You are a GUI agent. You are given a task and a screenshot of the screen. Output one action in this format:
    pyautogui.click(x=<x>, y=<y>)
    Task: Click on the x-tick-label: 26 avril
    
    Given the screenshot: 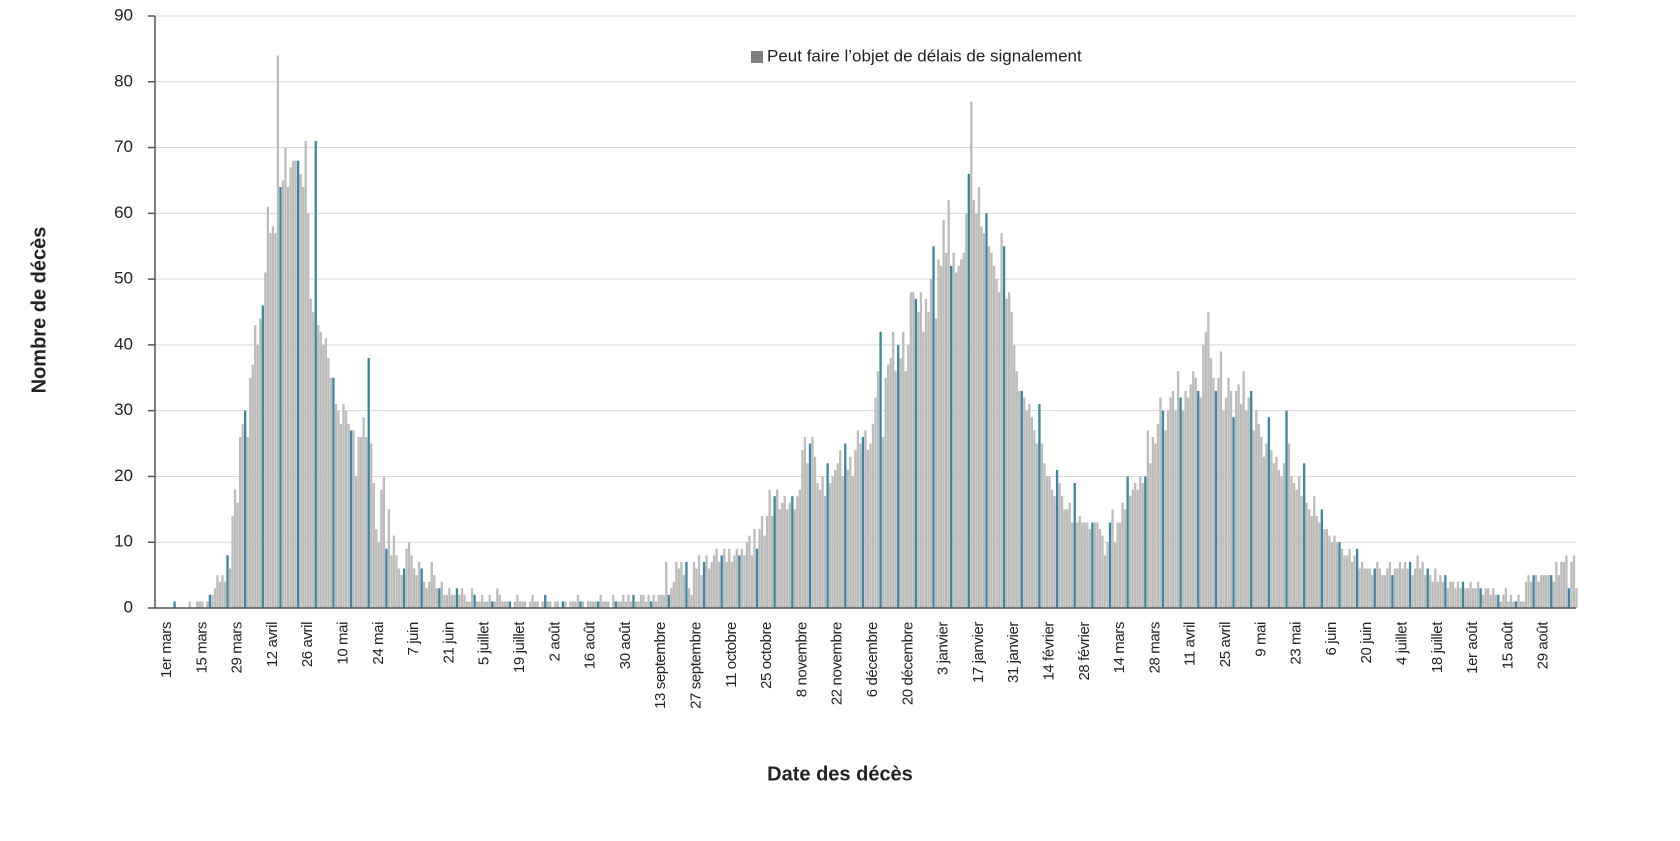 What is the action you would take?
    pyautogui.click(x=307, y=644)
    